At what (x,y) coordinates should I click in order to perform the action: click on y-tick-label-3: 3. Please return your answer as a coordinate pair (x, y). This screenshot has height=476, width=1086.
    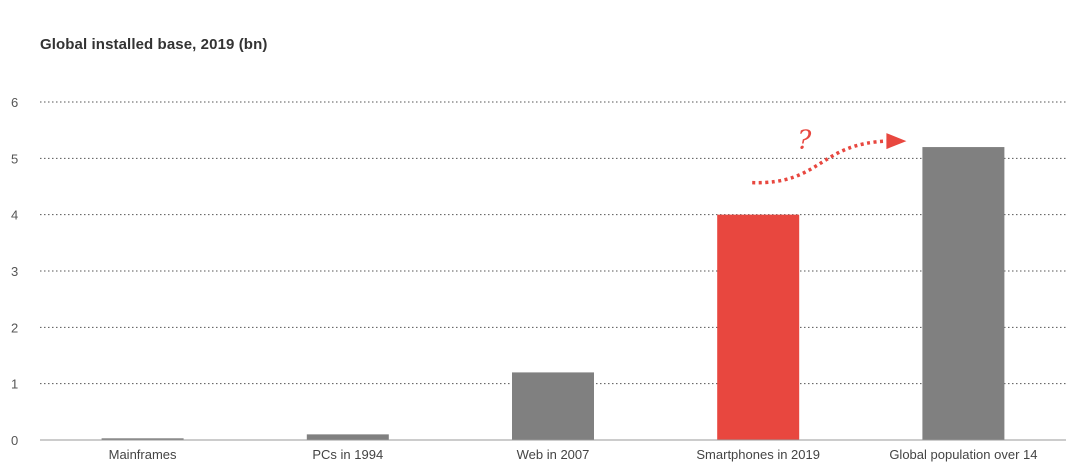
    Looking at the image, I should click on (14, 271).